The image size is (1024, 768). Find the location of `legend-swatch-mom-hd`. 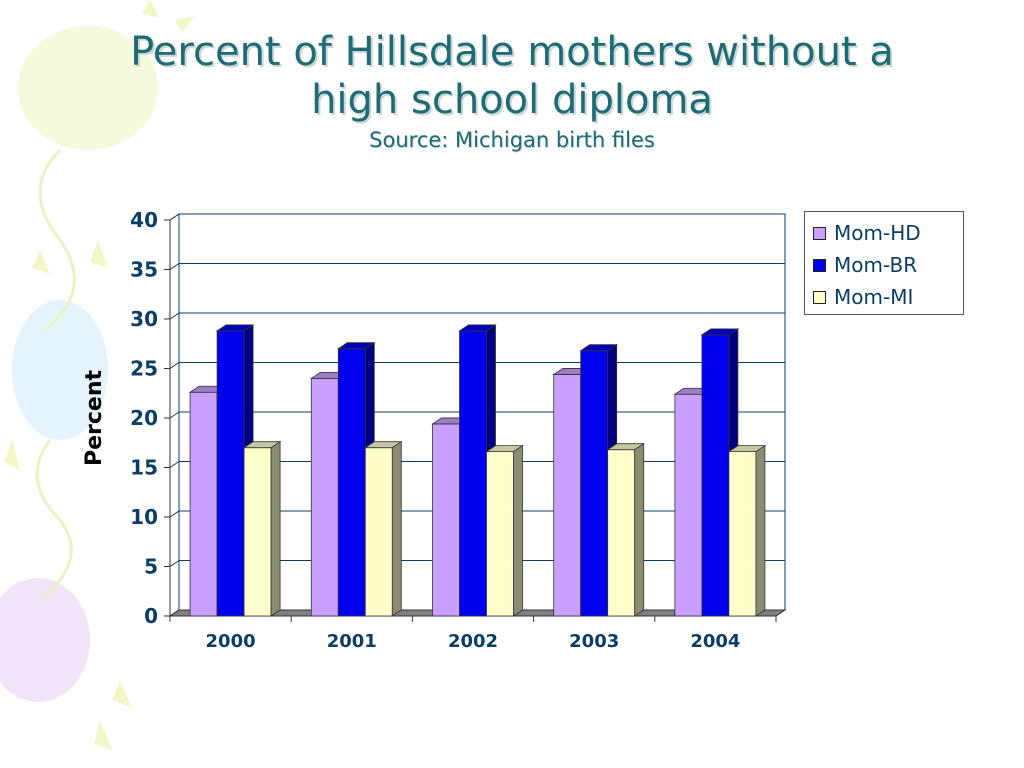

legend-swatch-mom-hd is located at coordinates (819, 233).